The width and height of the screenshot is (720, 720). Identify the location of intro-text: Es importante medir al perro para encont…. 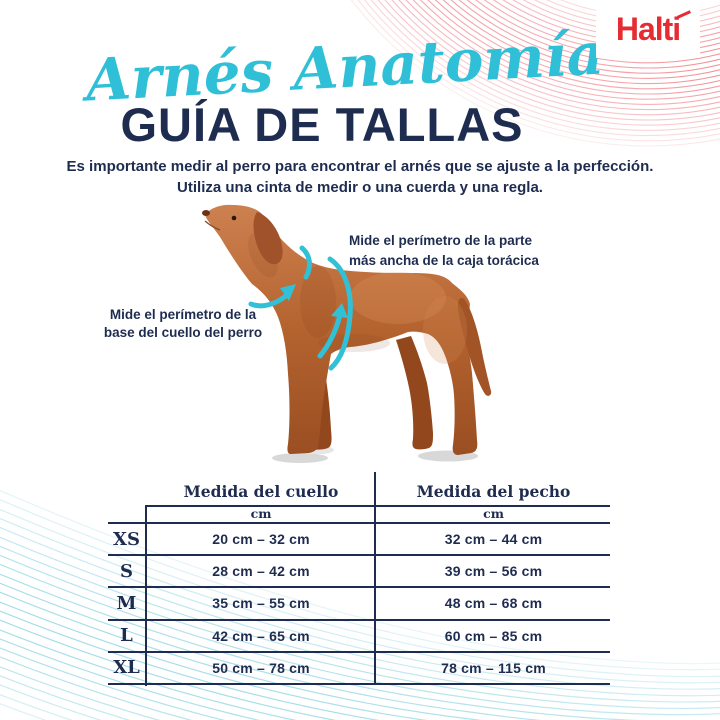
(360, 177).